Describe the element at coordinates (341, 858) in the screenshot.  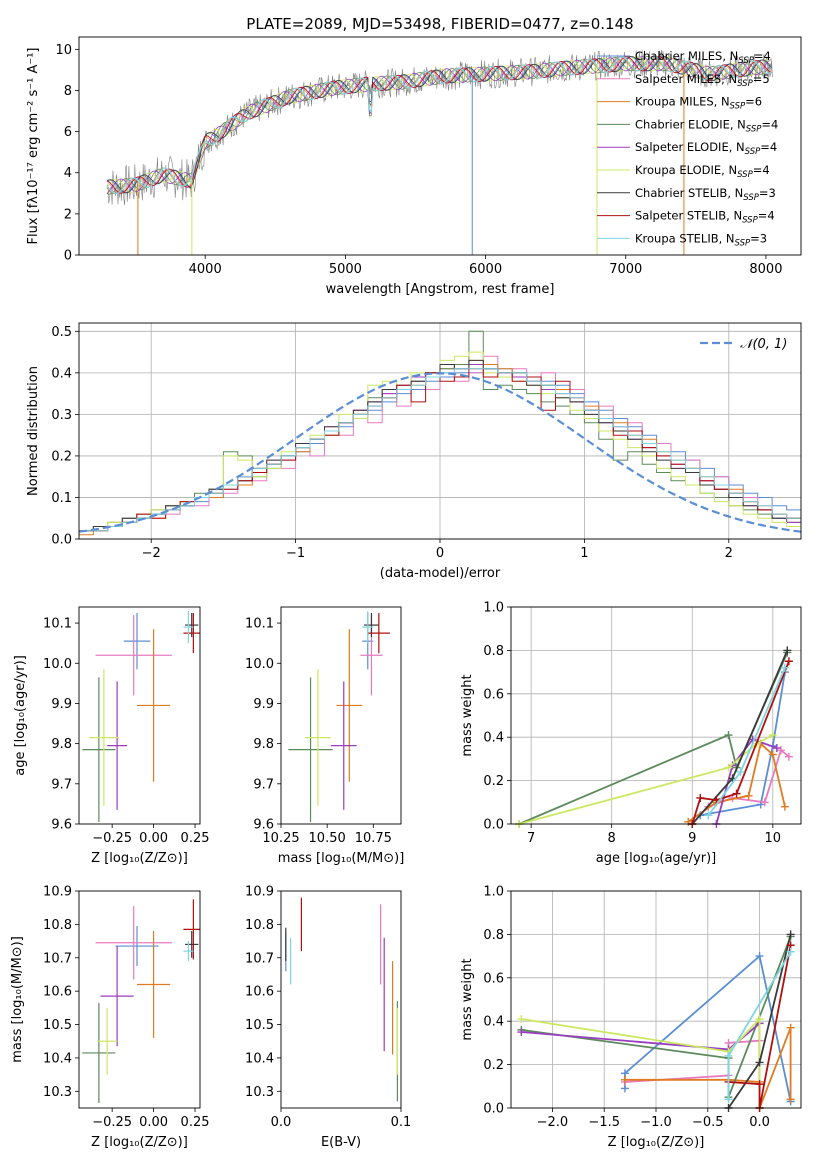
I see `x-axis-label: mass [log₁₀(M/M⊙)]` at that location.